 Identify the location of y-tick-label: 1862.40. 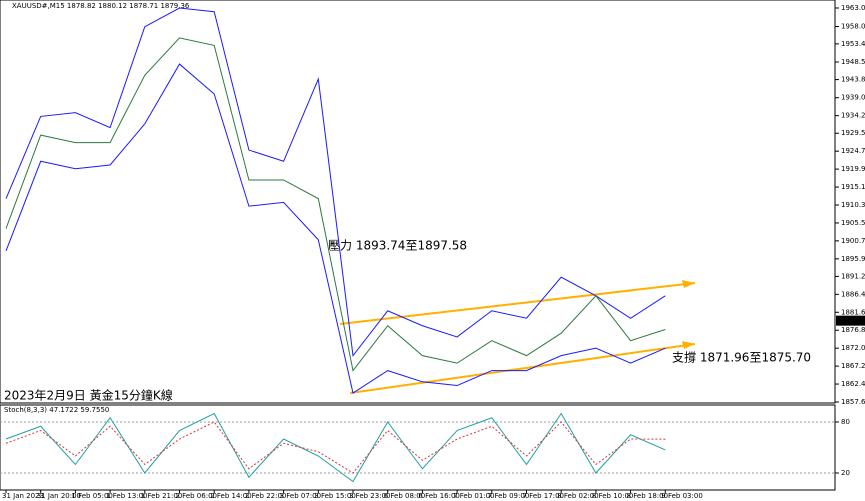
(853, 384).